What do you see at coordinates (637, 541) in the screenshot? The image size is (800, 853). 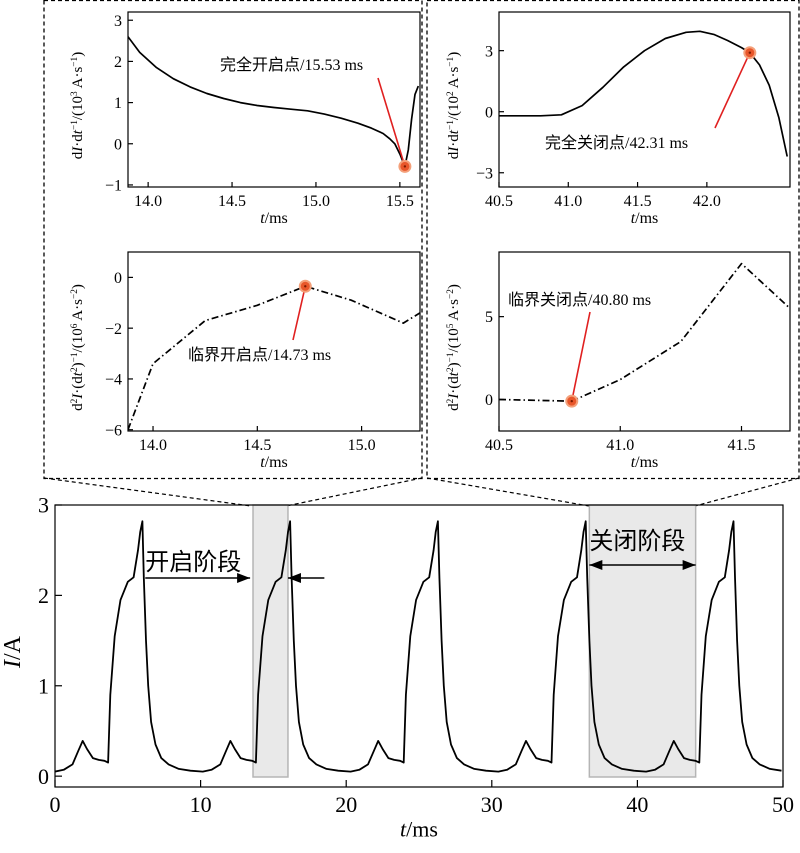 I see `phase-label: 关闭阶段` at bounding box center [637, 541].